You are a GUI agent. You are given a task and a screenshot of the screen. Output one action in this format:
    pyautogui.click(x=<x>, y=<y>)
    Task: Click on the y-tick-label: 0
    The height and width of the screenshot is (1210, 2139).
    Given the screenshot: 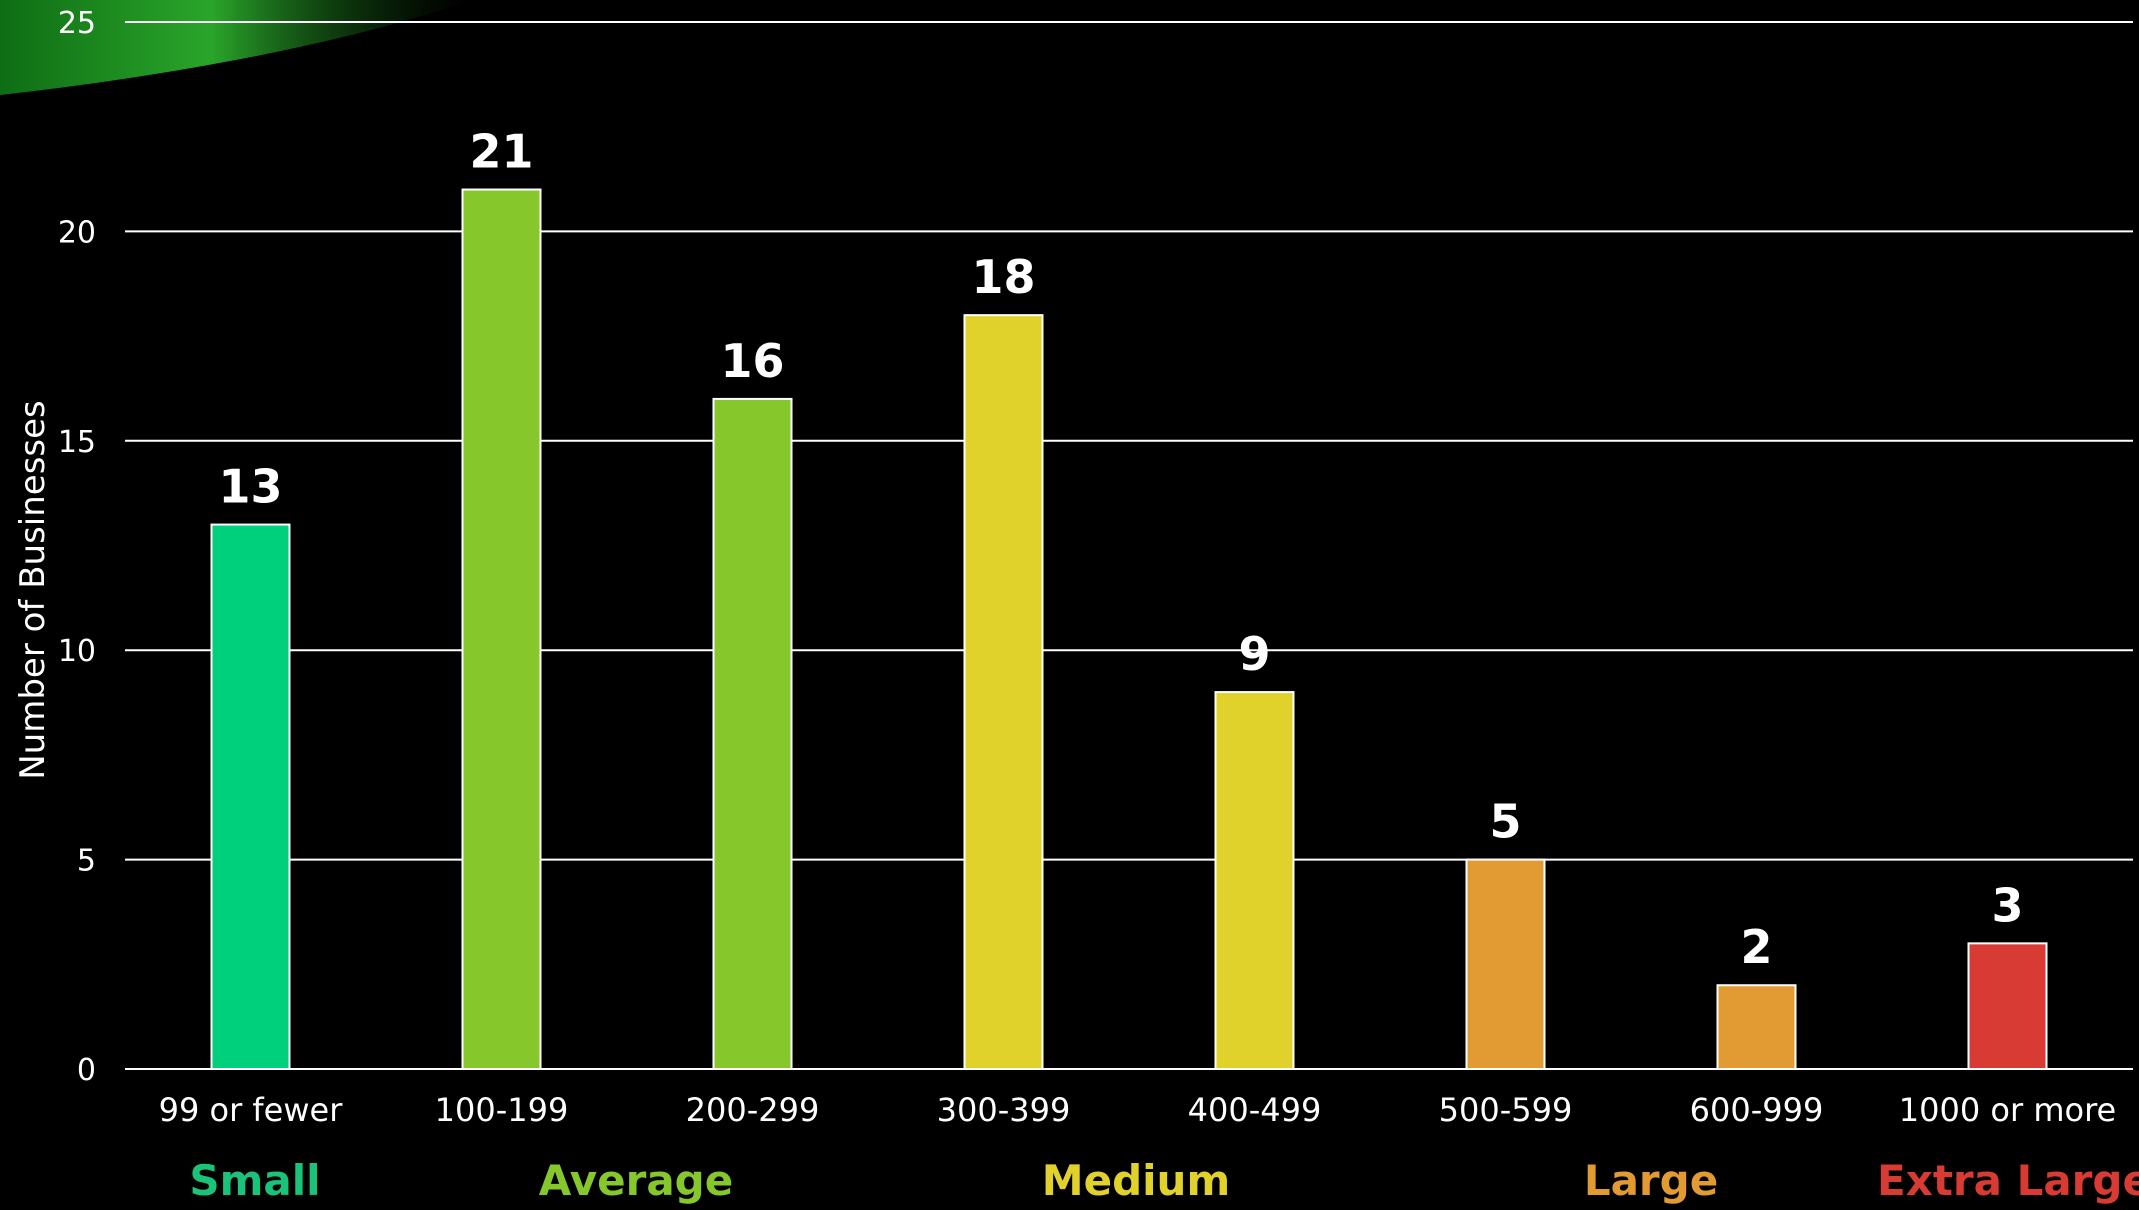 What is the action you would take?
    pyautogui.click(x=86, y=1070)
    